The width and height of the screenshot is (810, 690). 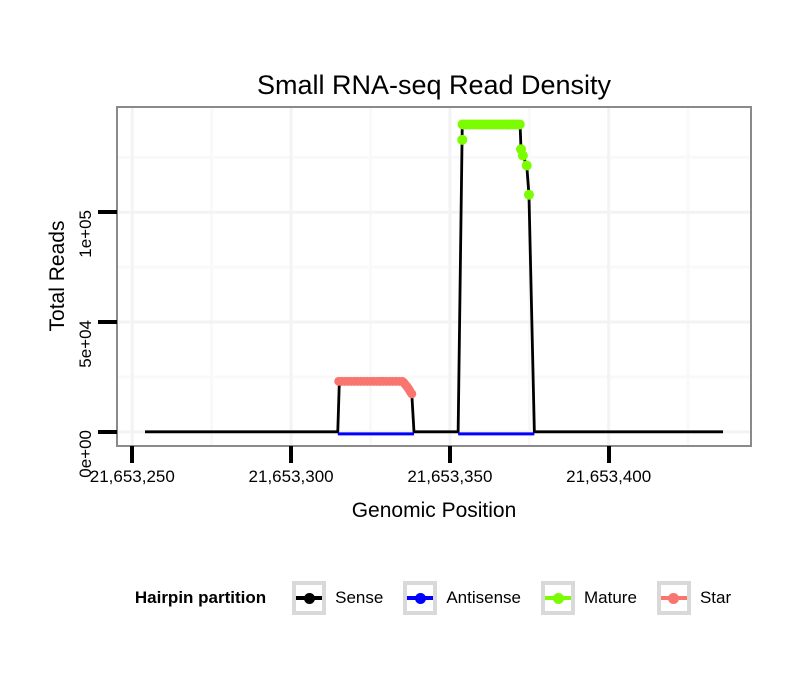 What do you see at coordinates (359, 597) in the screenshot?
I see `legend-label-sense: Sense` at bounding box center [359, 597].